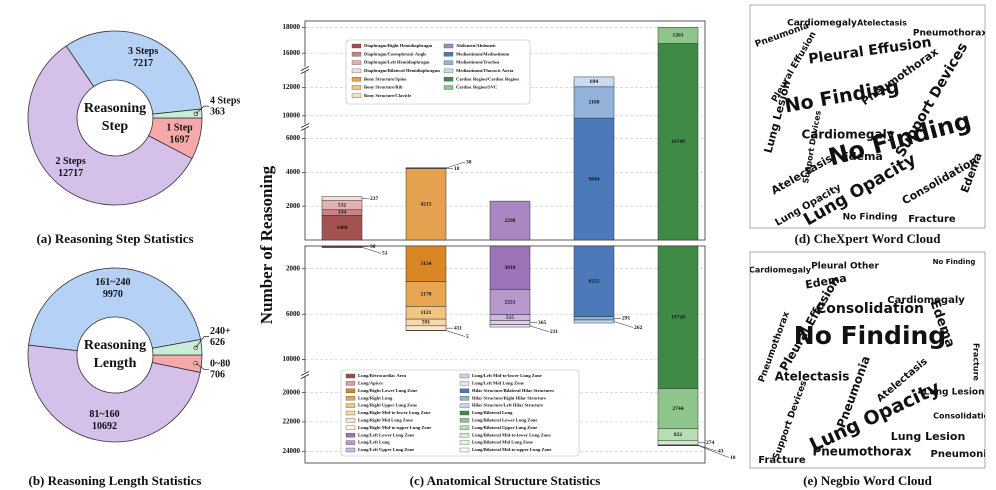  What do you see at coordinates (485, 70) in the screenshot?
I see `legend-label: Mediastinum/Thoracic Aorta` at bounding box center [485, 70].